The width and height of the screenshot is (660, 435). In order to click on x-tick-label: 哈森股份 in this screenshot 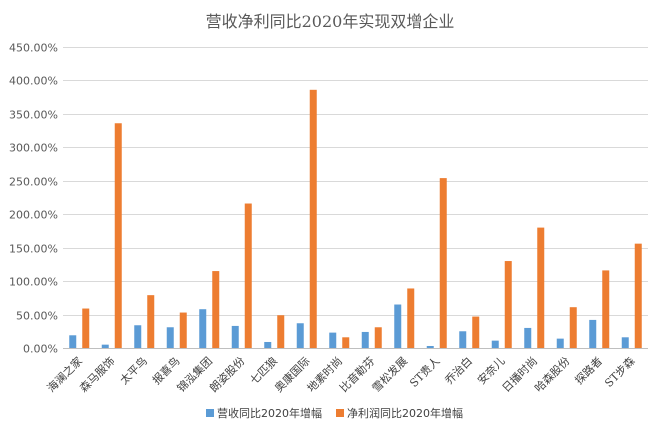, I will do `click(552, 374)`.